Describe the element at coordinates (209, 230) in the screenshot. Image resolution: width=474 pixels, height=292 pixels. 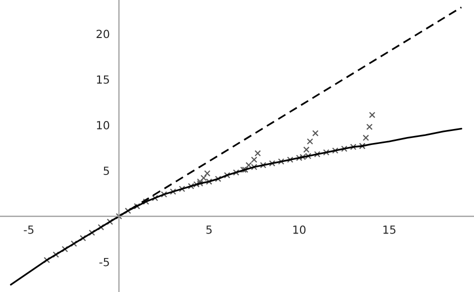
I see `x-tick-label: 5` at that location.